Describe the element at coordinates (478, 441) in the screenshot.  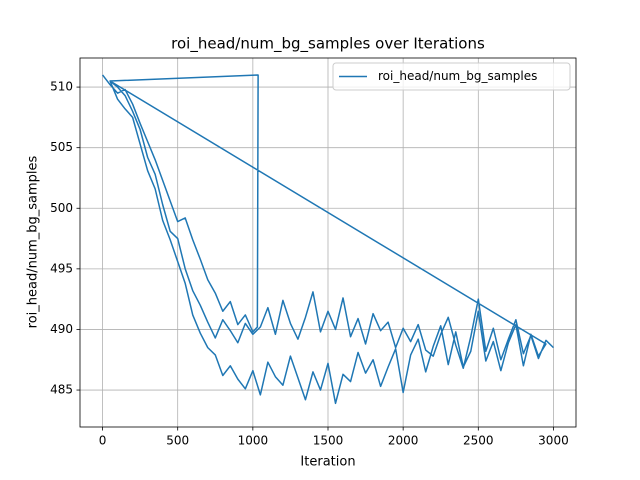
I see `x-tick-label: 2500` at that location.